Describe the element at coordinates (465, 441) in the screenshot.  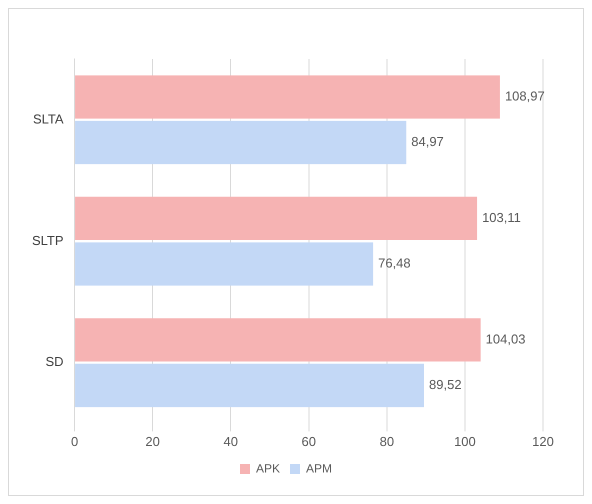
I see `x-tick-label: 100` at that location.